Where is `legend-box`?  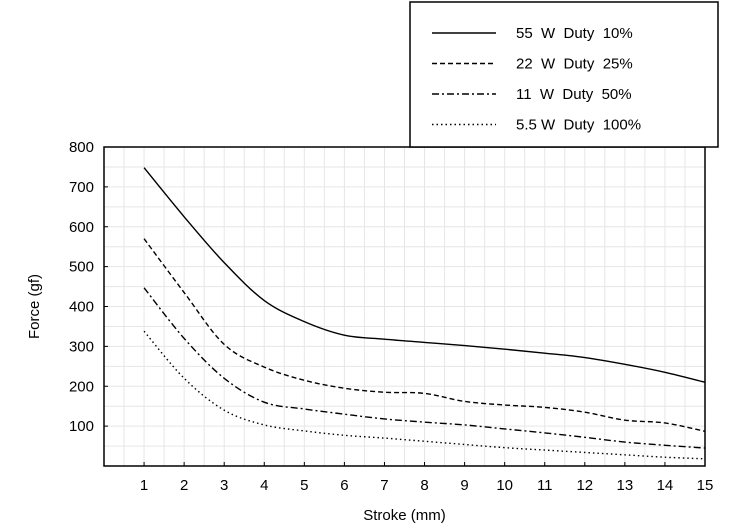 legend-box is located at coordinates (564, 74).